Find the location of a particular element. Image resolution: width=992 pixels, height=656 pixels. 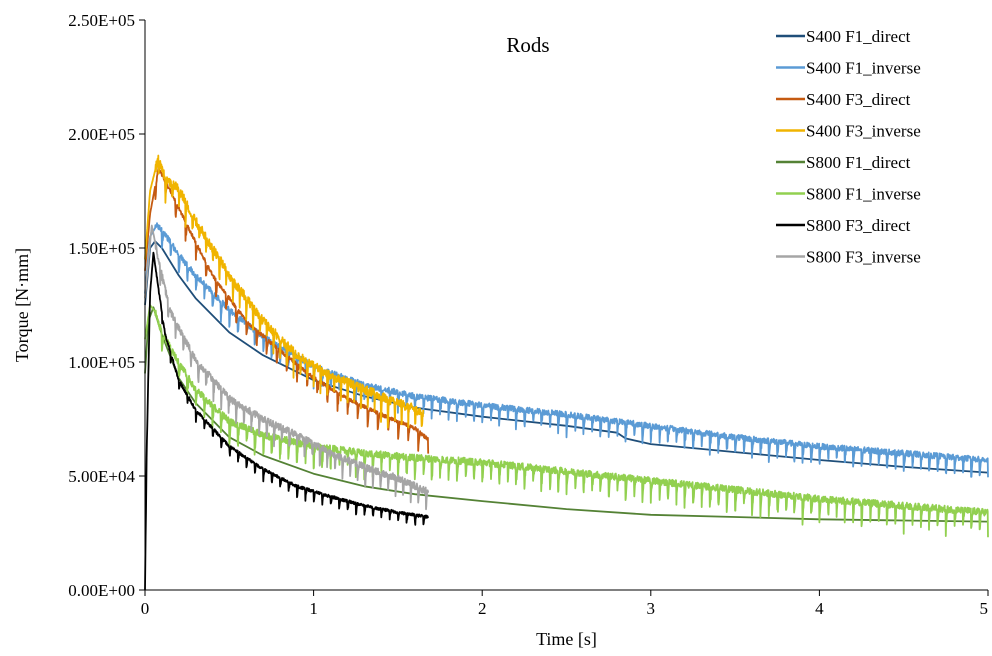

legend-label: S800 F1_inverse is located at coordinates (863, 194).